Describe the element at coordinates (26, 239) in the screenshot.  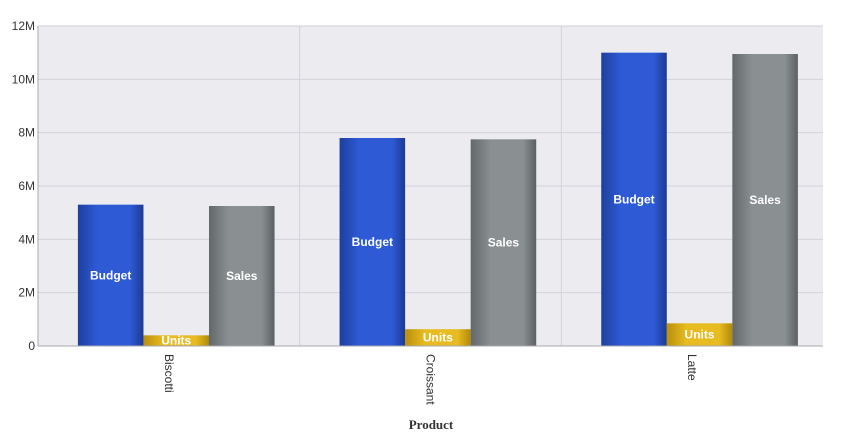
I see `y-tick-label: 4M` at that location.